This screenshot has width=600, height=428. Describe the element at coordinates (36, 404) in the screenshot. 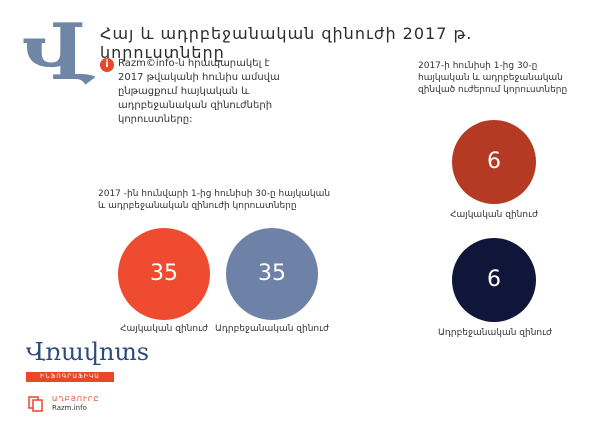

I see `document-stack-icon` at that location.